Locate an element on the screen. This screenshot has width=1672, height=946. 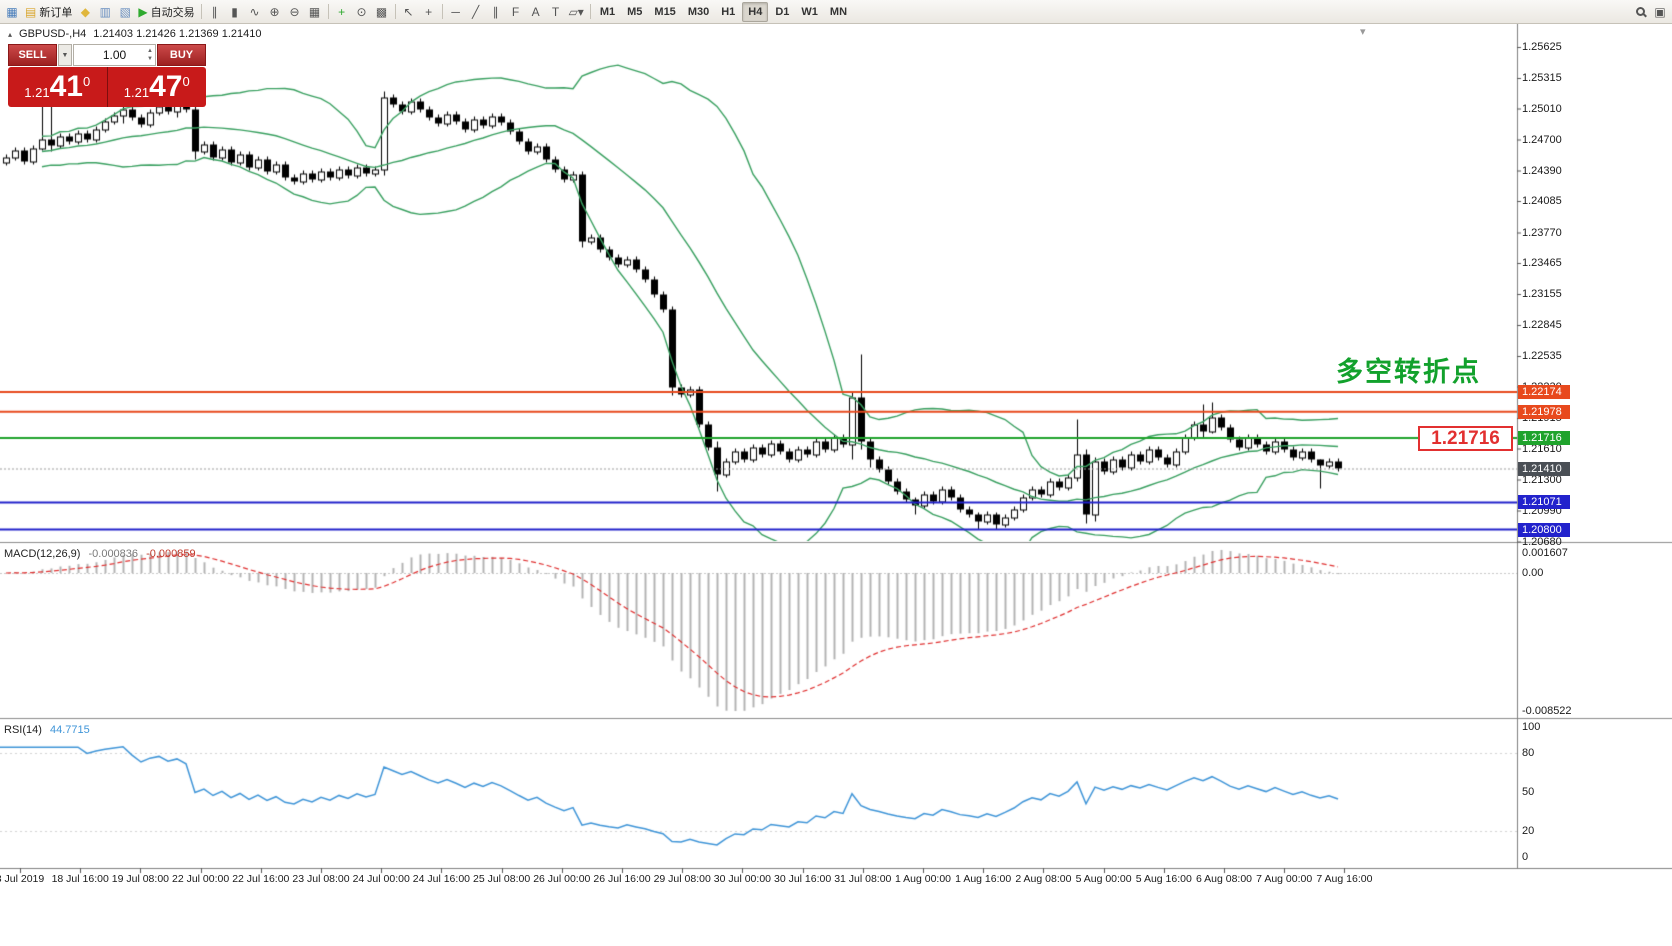
arrows-button: ▱▾ is located at coordinates (576, 12).